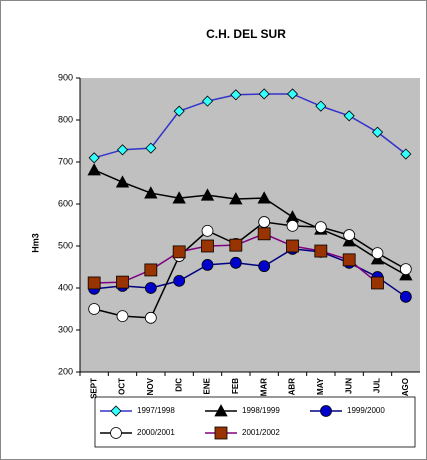 The width and height of the screenshot is (427, 460). Describe the element at coordinates (35, 243) in the screenshot. I see `y-axis-label: Hm3` at that location.